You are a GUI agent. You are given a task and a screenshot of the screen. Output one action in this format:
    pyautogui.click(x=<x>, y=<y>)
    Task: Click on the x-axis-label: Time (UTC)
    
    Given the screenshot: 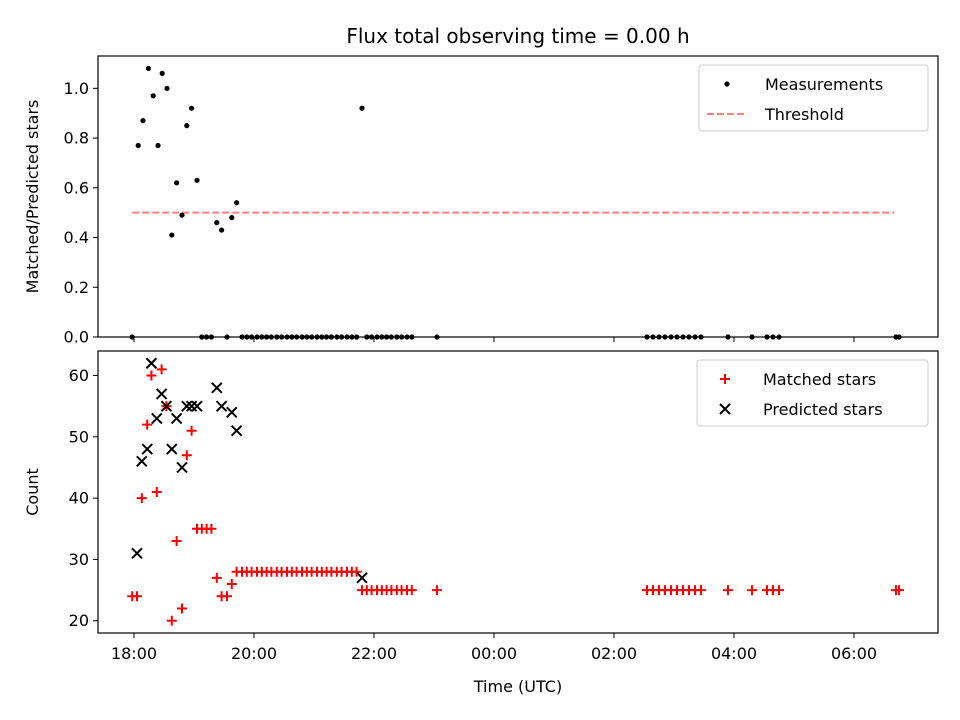 What is the action you would take?
    pyautogui.click(x=517, y=686)
    